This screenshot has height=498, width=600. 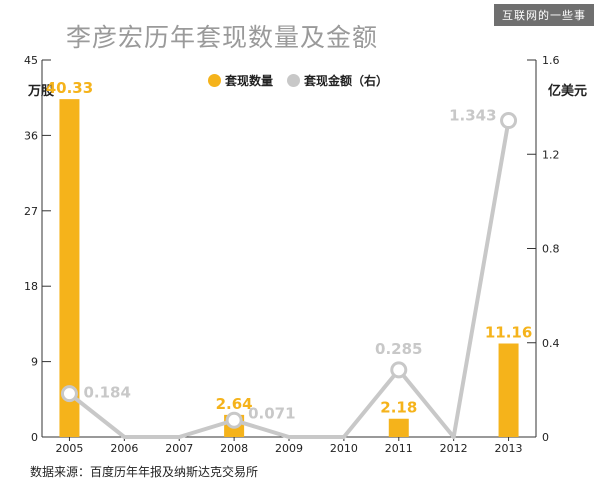 What do you see at coordinates (346, 81) in the screenshot?
I see `legend-label-line: 套现金额（右）` at bounding box center [346, 81].